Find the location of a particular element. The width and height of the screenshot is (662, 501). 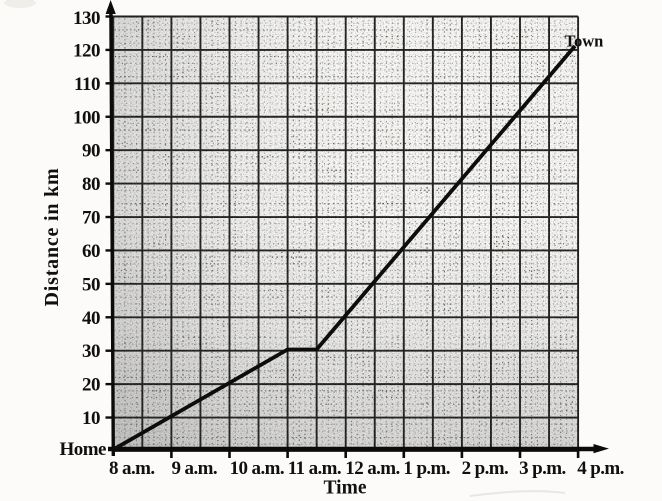

svg-text: 4 p.m. is located at coordinates (600, 468).